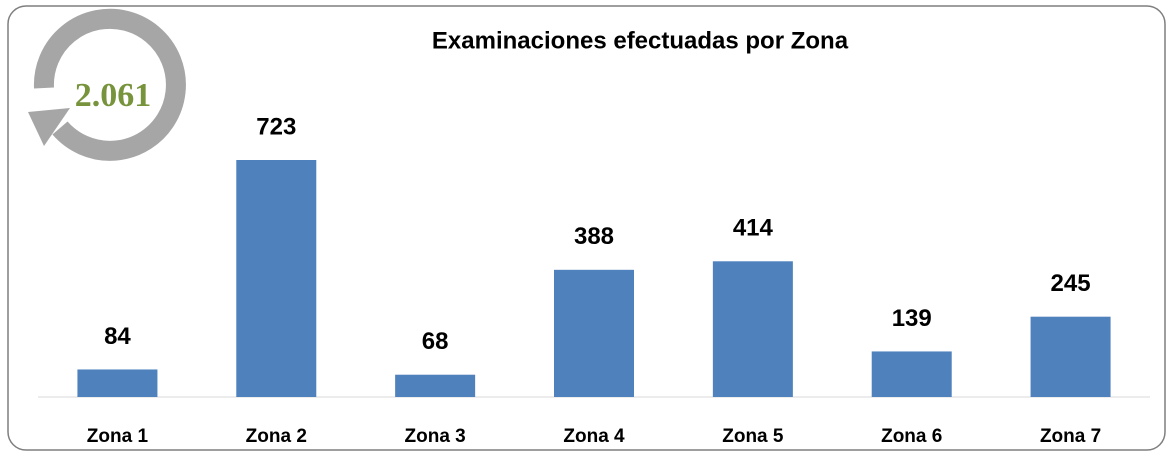 This screenshot has height=453, width=1174. I want to click on data-label: 245, so click(1071, 283).